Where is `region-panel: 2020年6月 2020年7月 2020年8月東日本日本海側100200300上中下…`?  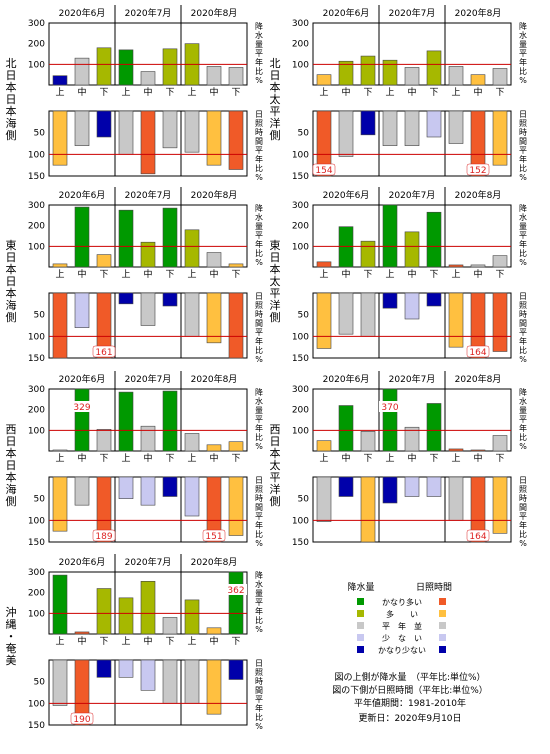
region-panel: 2020年6月 2020年7月 2020年8月東日本日本海側100200300上中下… is located at coordinates (134, 275).